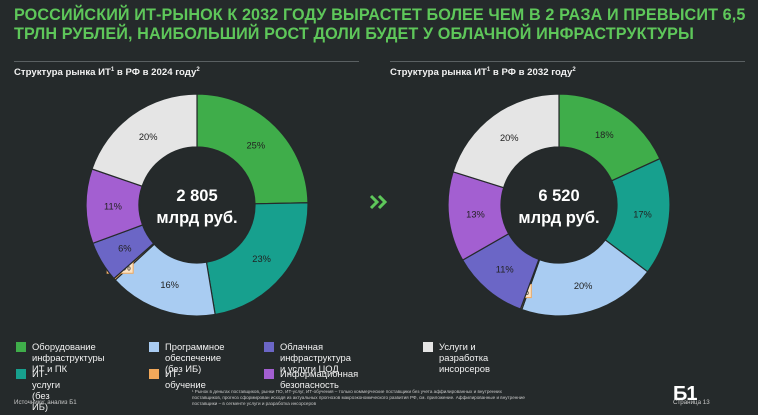 This screenshot has width=758, height=415. What do you see at coordinates (46, 390) in the screenshot?
I see `legend-label: ИТ-услуги (без ИБ)` at bounding box center [46, 390].